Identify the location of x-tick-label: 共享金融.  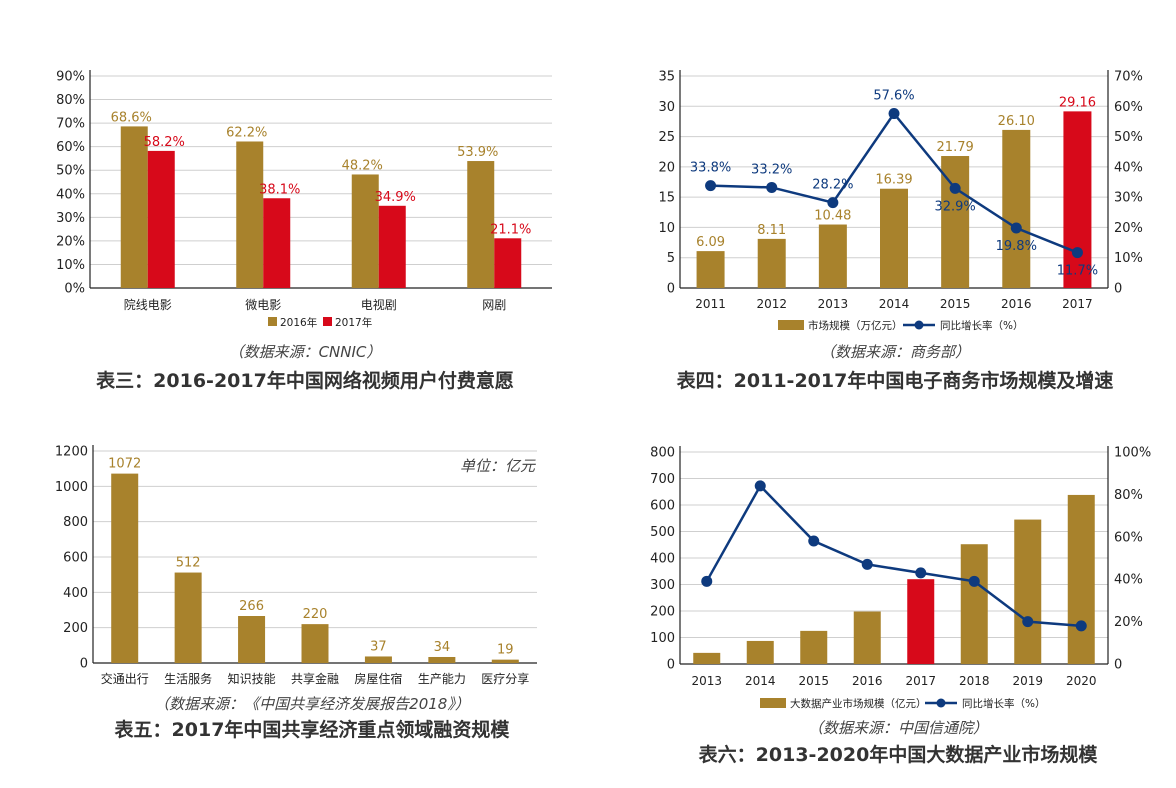
(315, 678).